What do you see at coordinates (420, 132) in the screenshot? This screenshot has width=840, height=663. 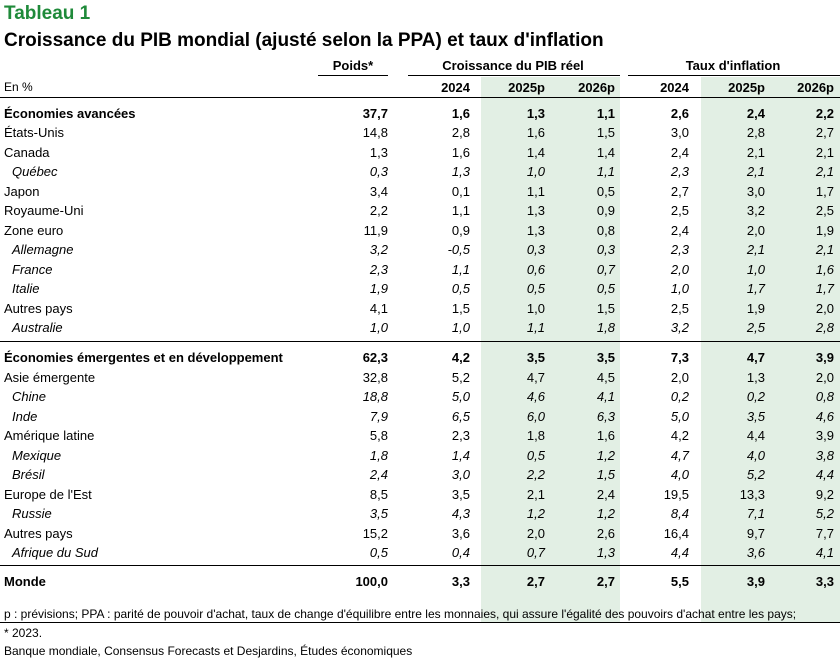 I see `table-row: États-Unis 14,8 2,8 1,6 1,5 3,0 2,8 2,7` at bounding box center [420, 132].